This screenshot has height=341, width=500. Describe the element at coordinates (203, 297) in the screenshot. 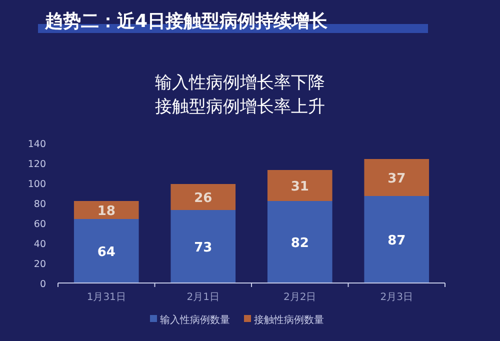

I see `x-tick-label: 2月1日` at that location.